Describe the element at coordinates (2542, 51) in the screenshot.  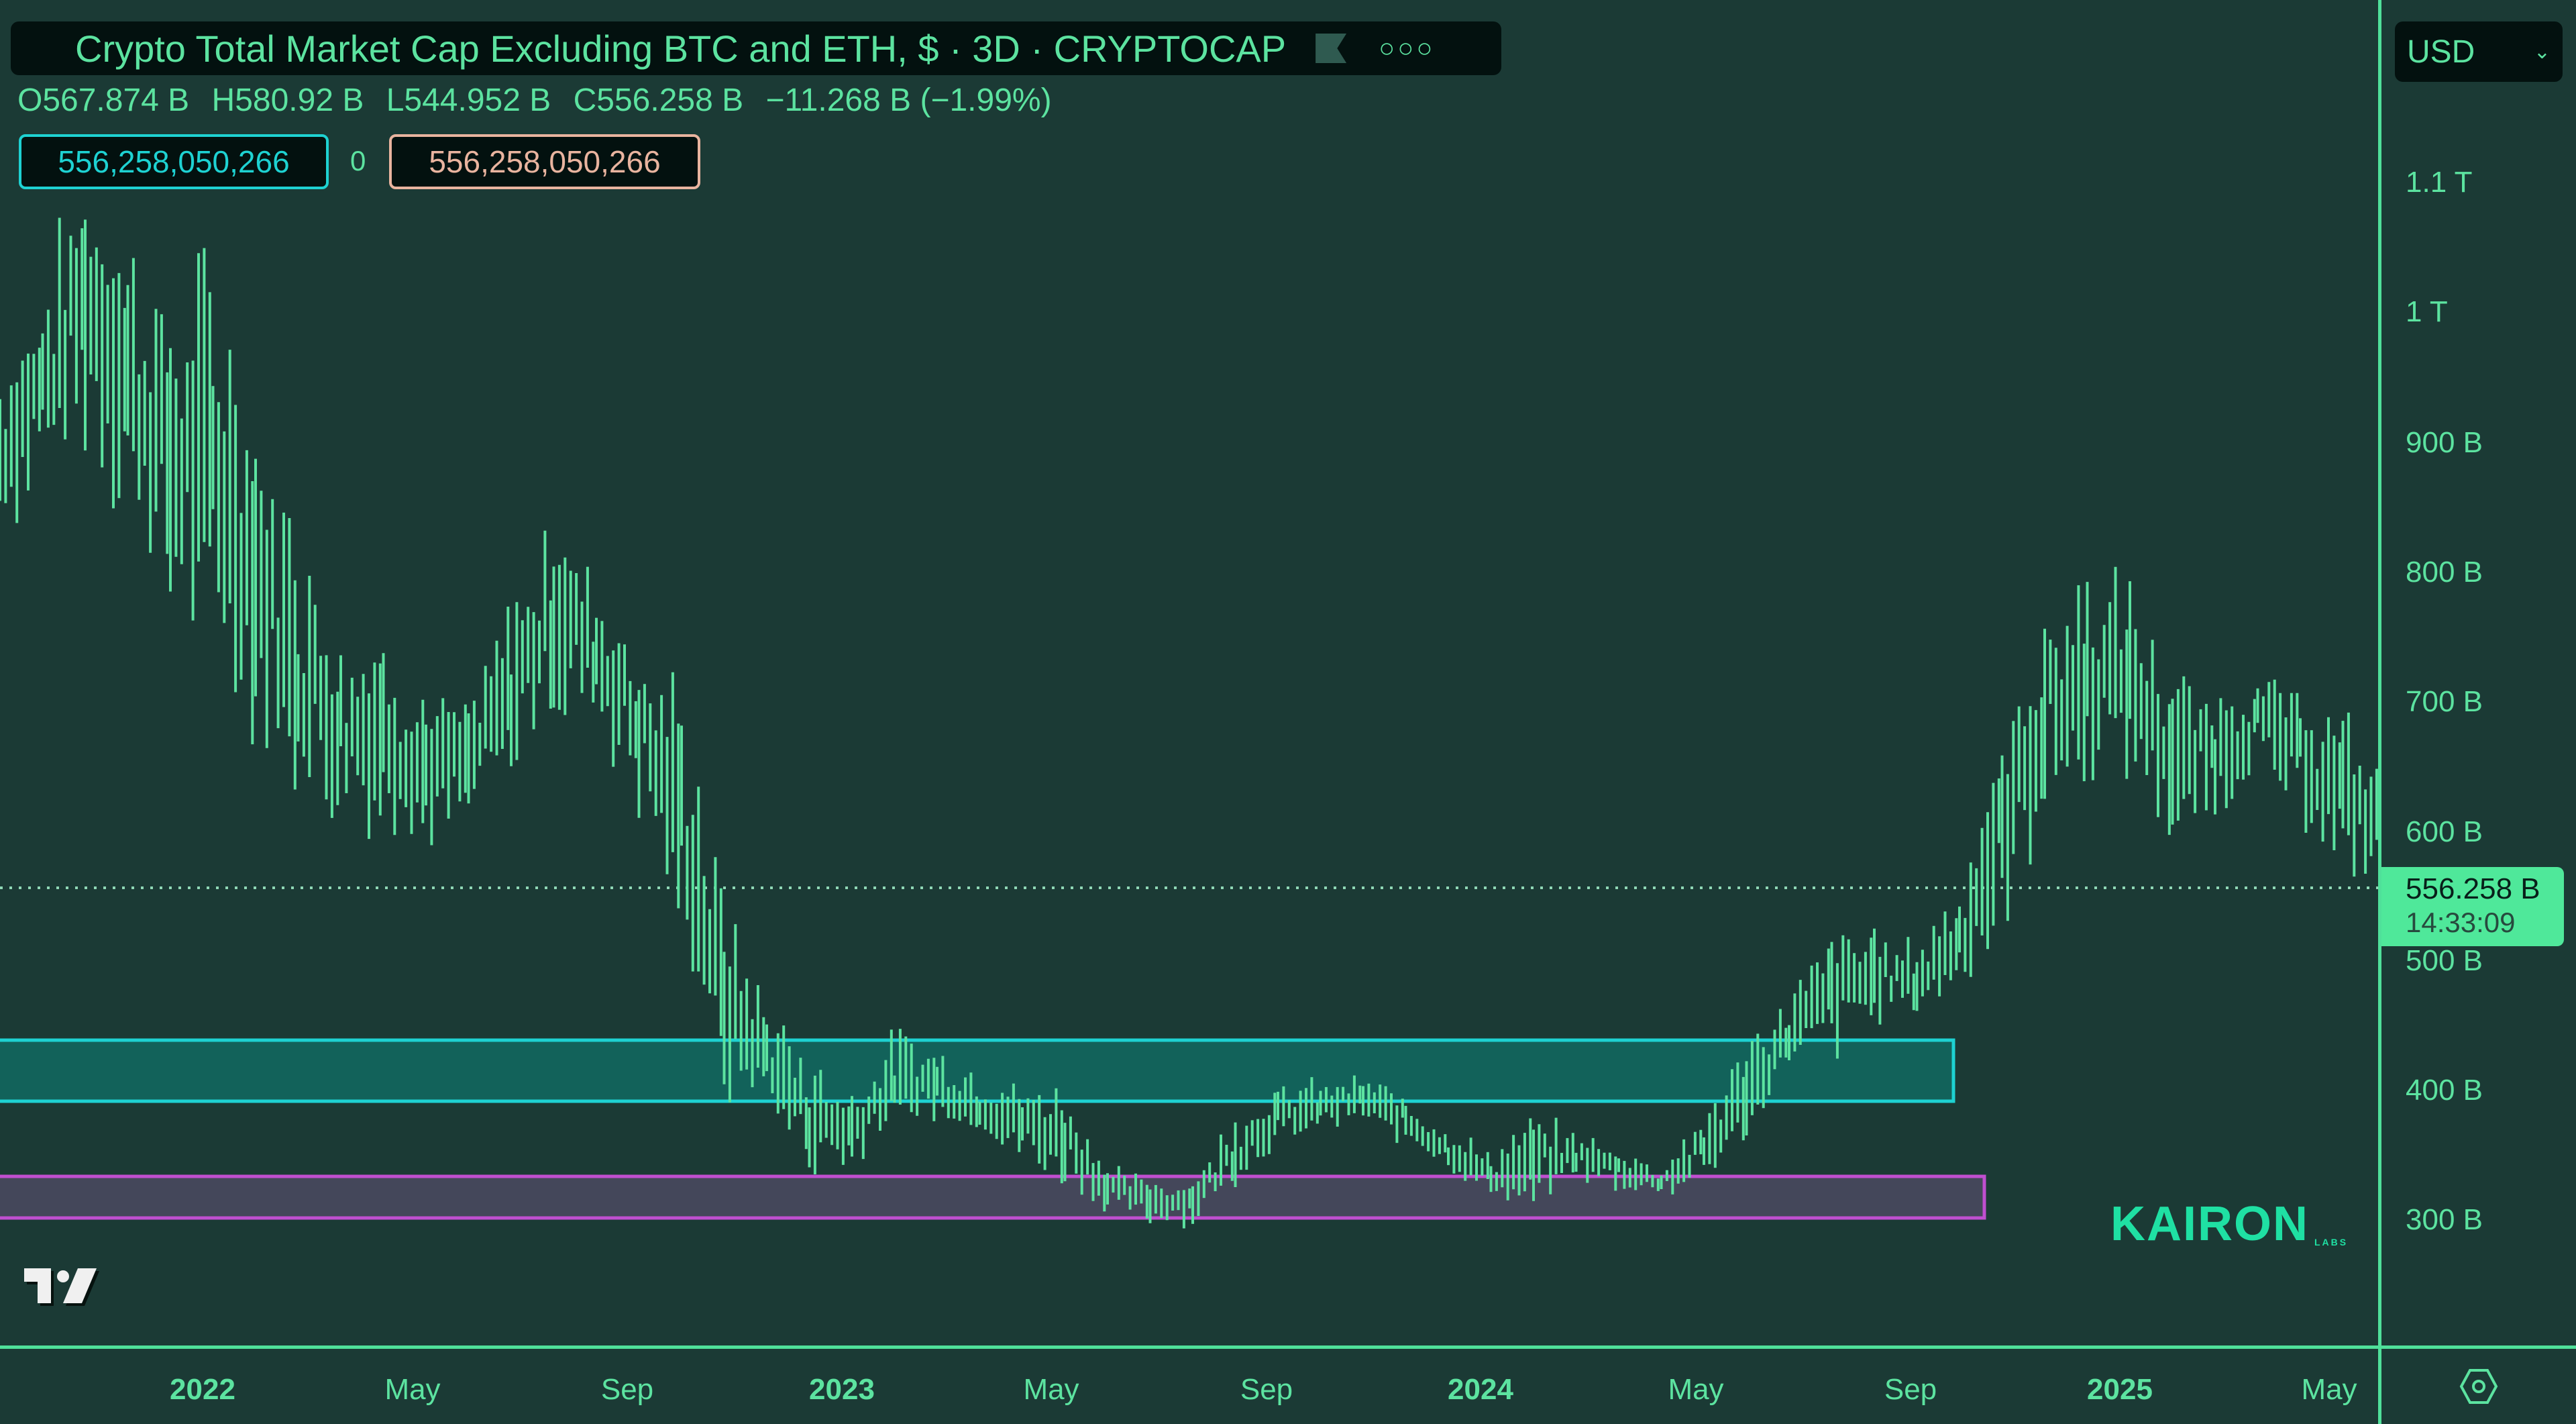
I see `chevron-down-icon: ⌄` at that location.